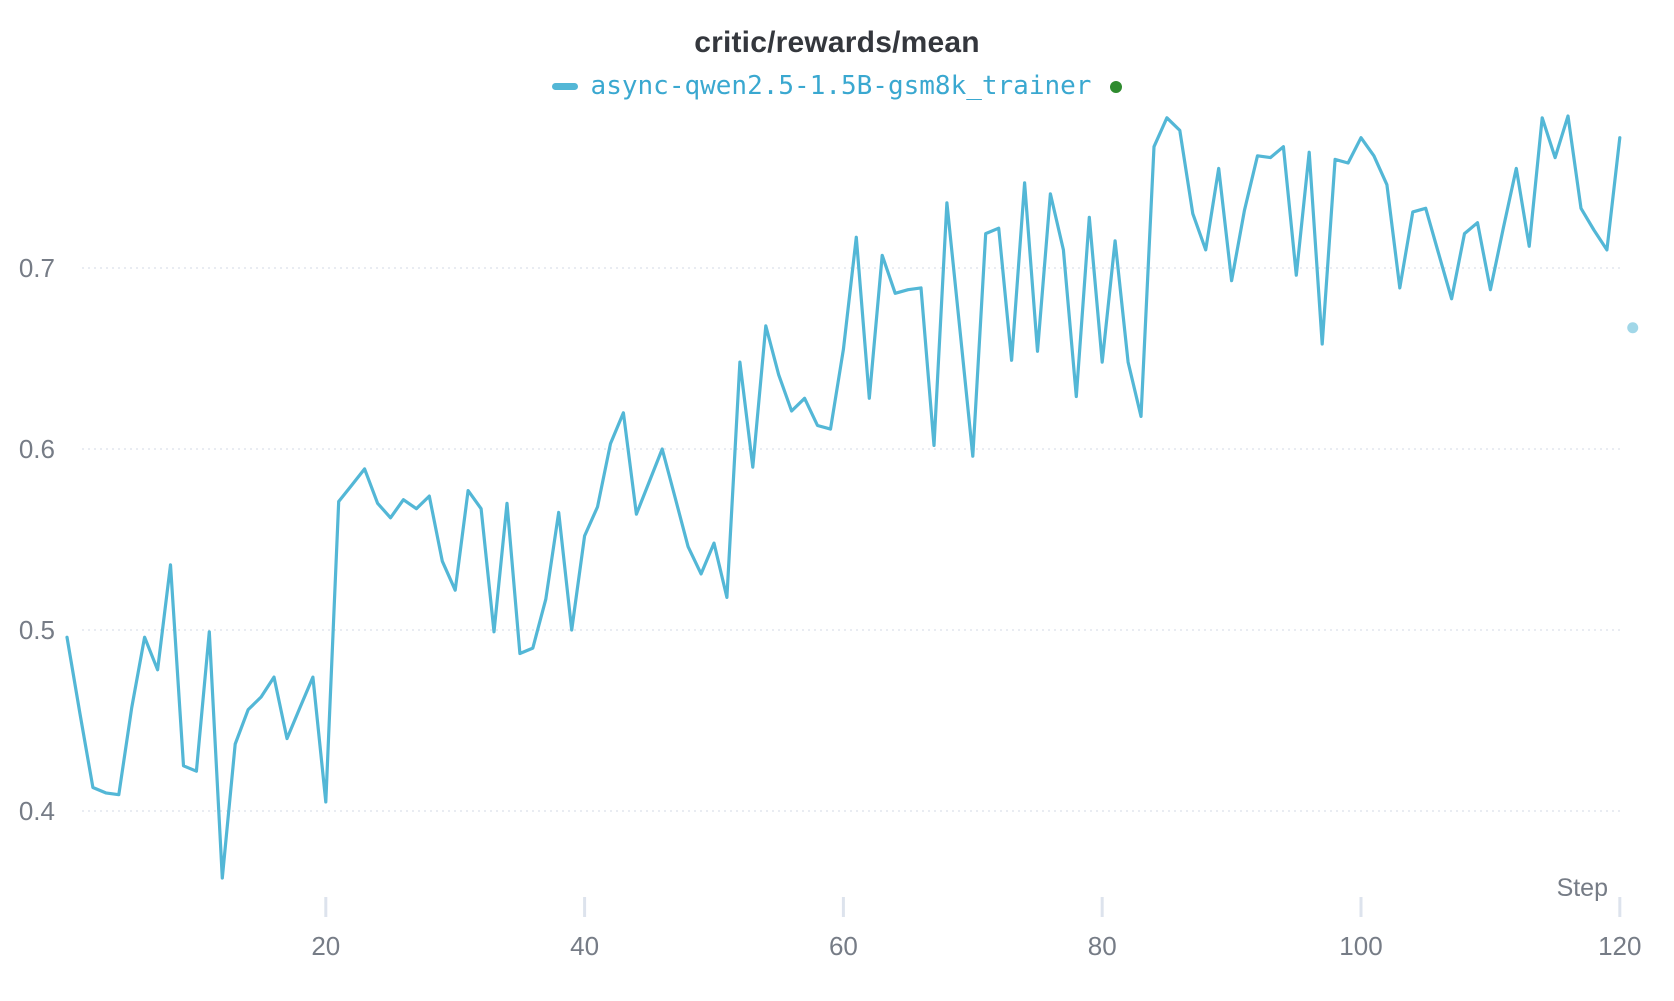  I want to click on legend-line-swatch-icon, so click(564, 86).